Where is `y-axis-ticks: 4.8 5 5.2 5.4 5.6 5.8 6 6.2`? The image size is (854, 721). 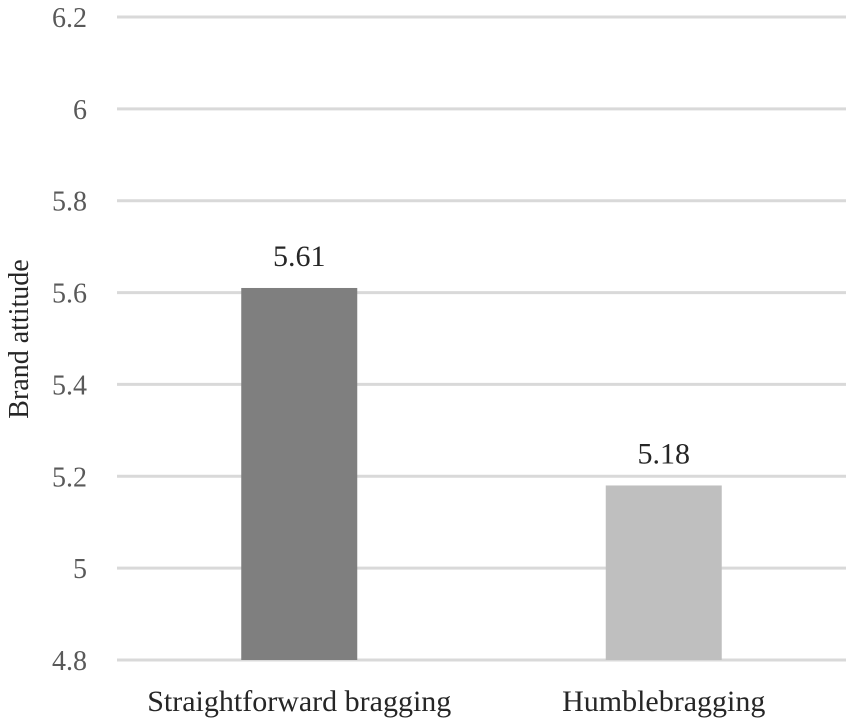 y-axis-ticks: 4.8 5 5.2 5.4 5.6 5.8 6 6.2 is located at coordinates (69, 340).